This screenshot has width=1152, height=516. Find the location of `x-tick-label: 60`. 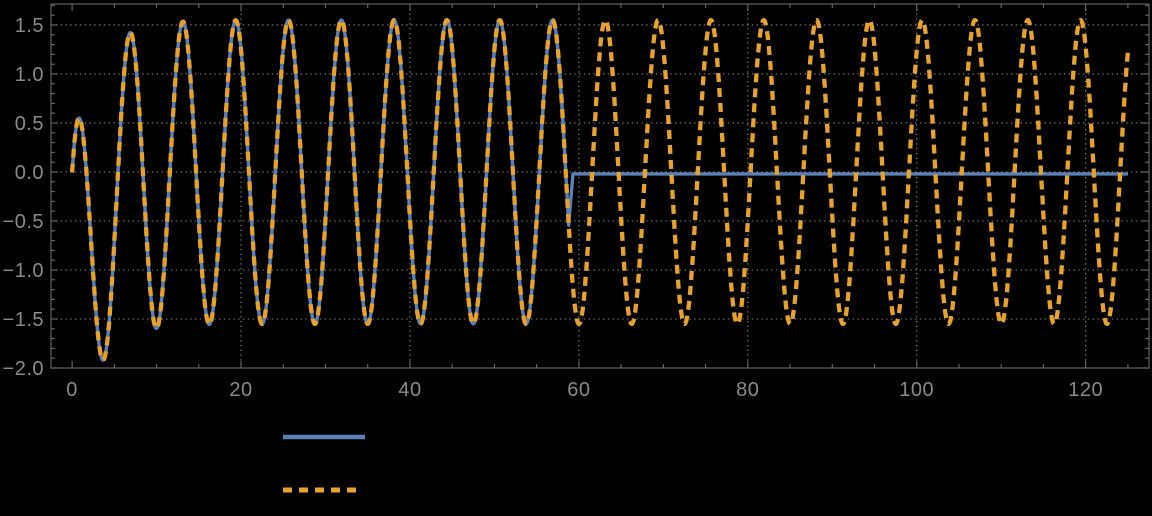

x-tick-label: 60 is located at coordinates (578, 390).